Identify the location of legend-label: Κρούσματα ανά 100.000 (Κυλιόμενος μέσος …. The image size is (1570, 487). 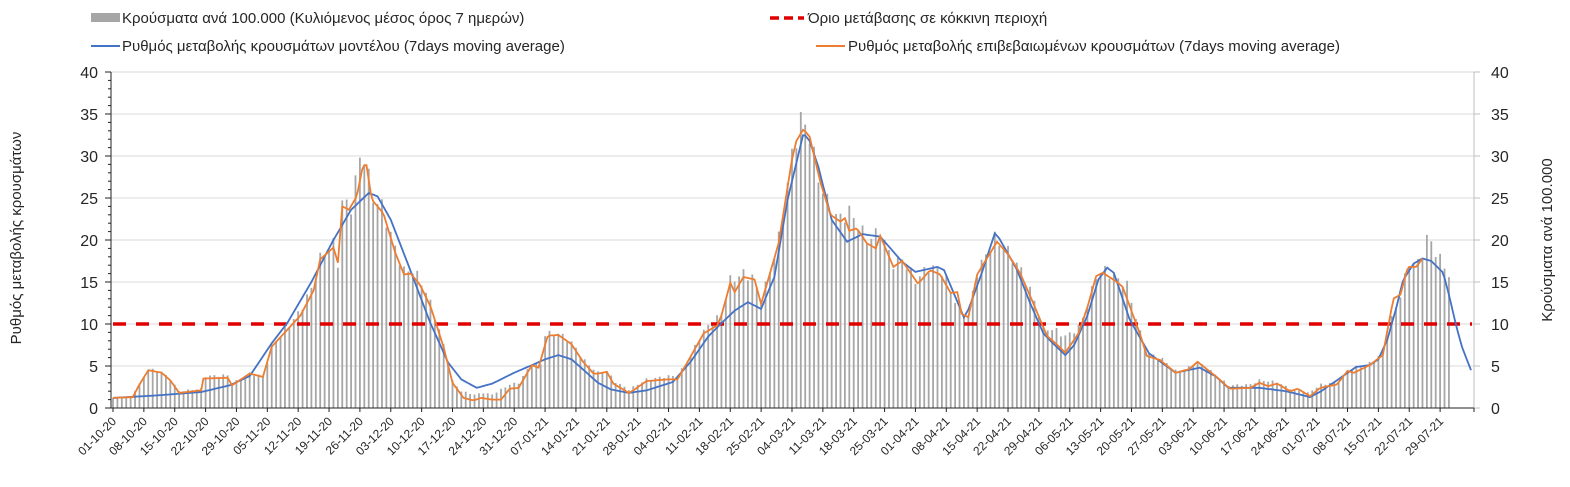
(323, 18).